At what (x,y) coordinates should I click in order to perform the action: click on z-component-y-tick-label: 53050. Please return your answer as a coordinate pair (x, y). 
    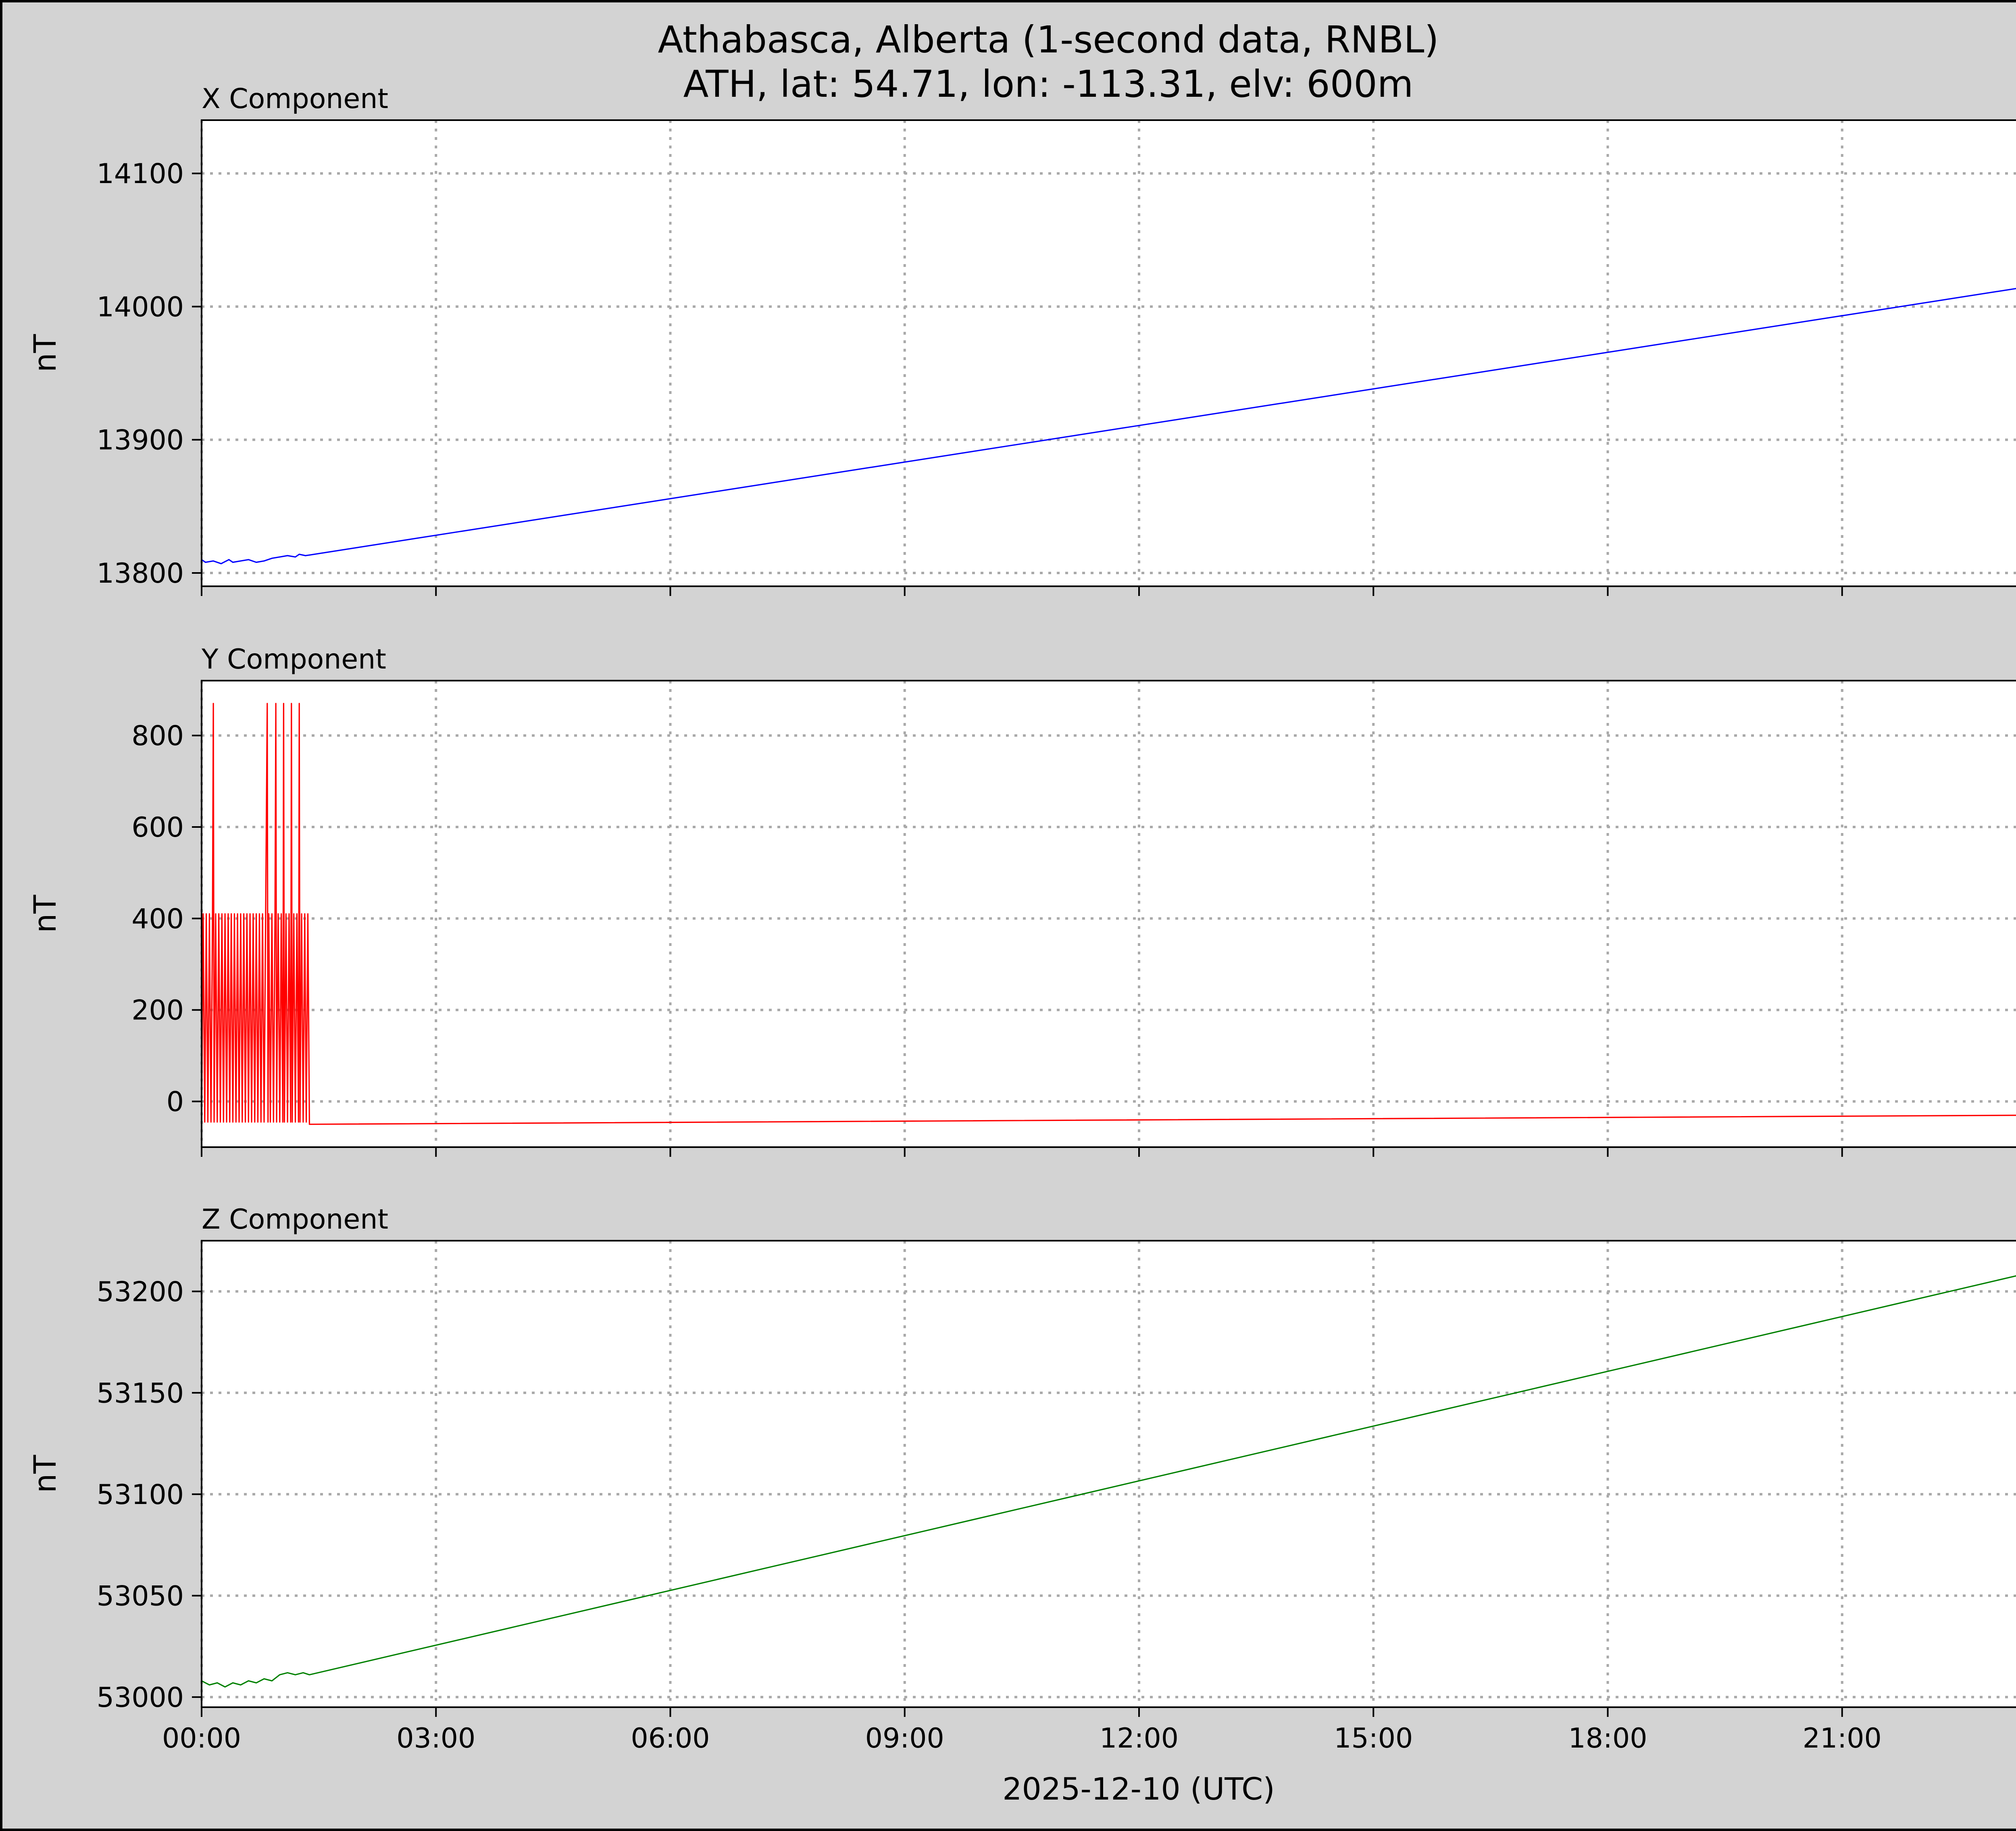
    Looking at the image, I should click on (141, 1596).